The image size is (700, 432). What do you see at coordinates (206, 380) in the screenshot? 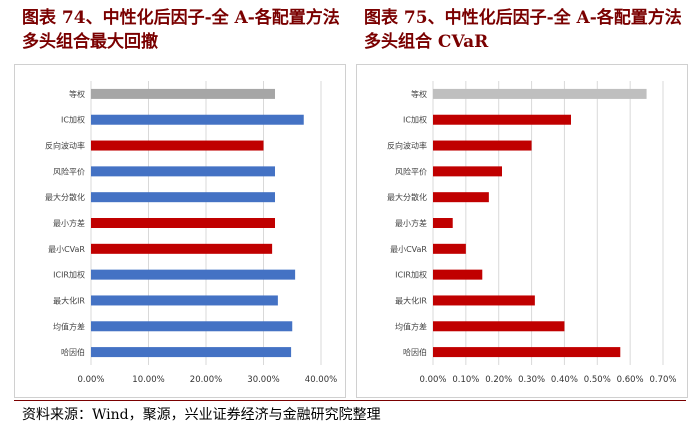
I see `max-drawdown-x-tick-label: 20.00%` at bounding box center [206, 380].